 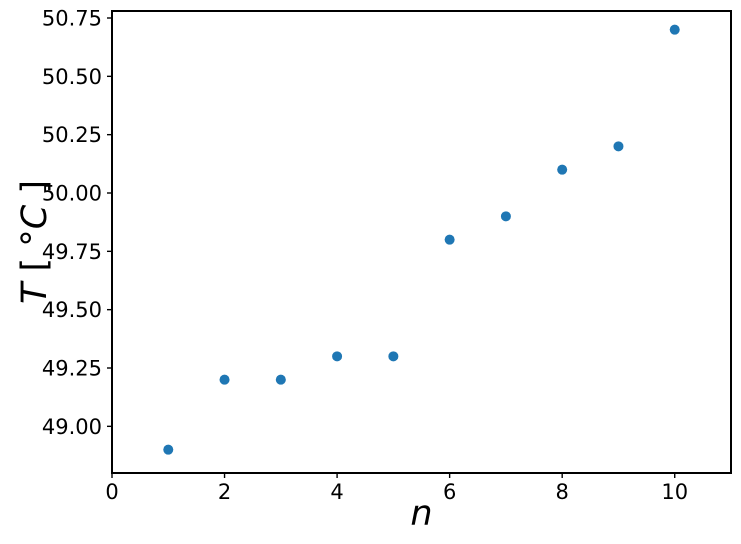 I want to click on y-axis-tick-label: 49.50, so click(x=72, y=310).